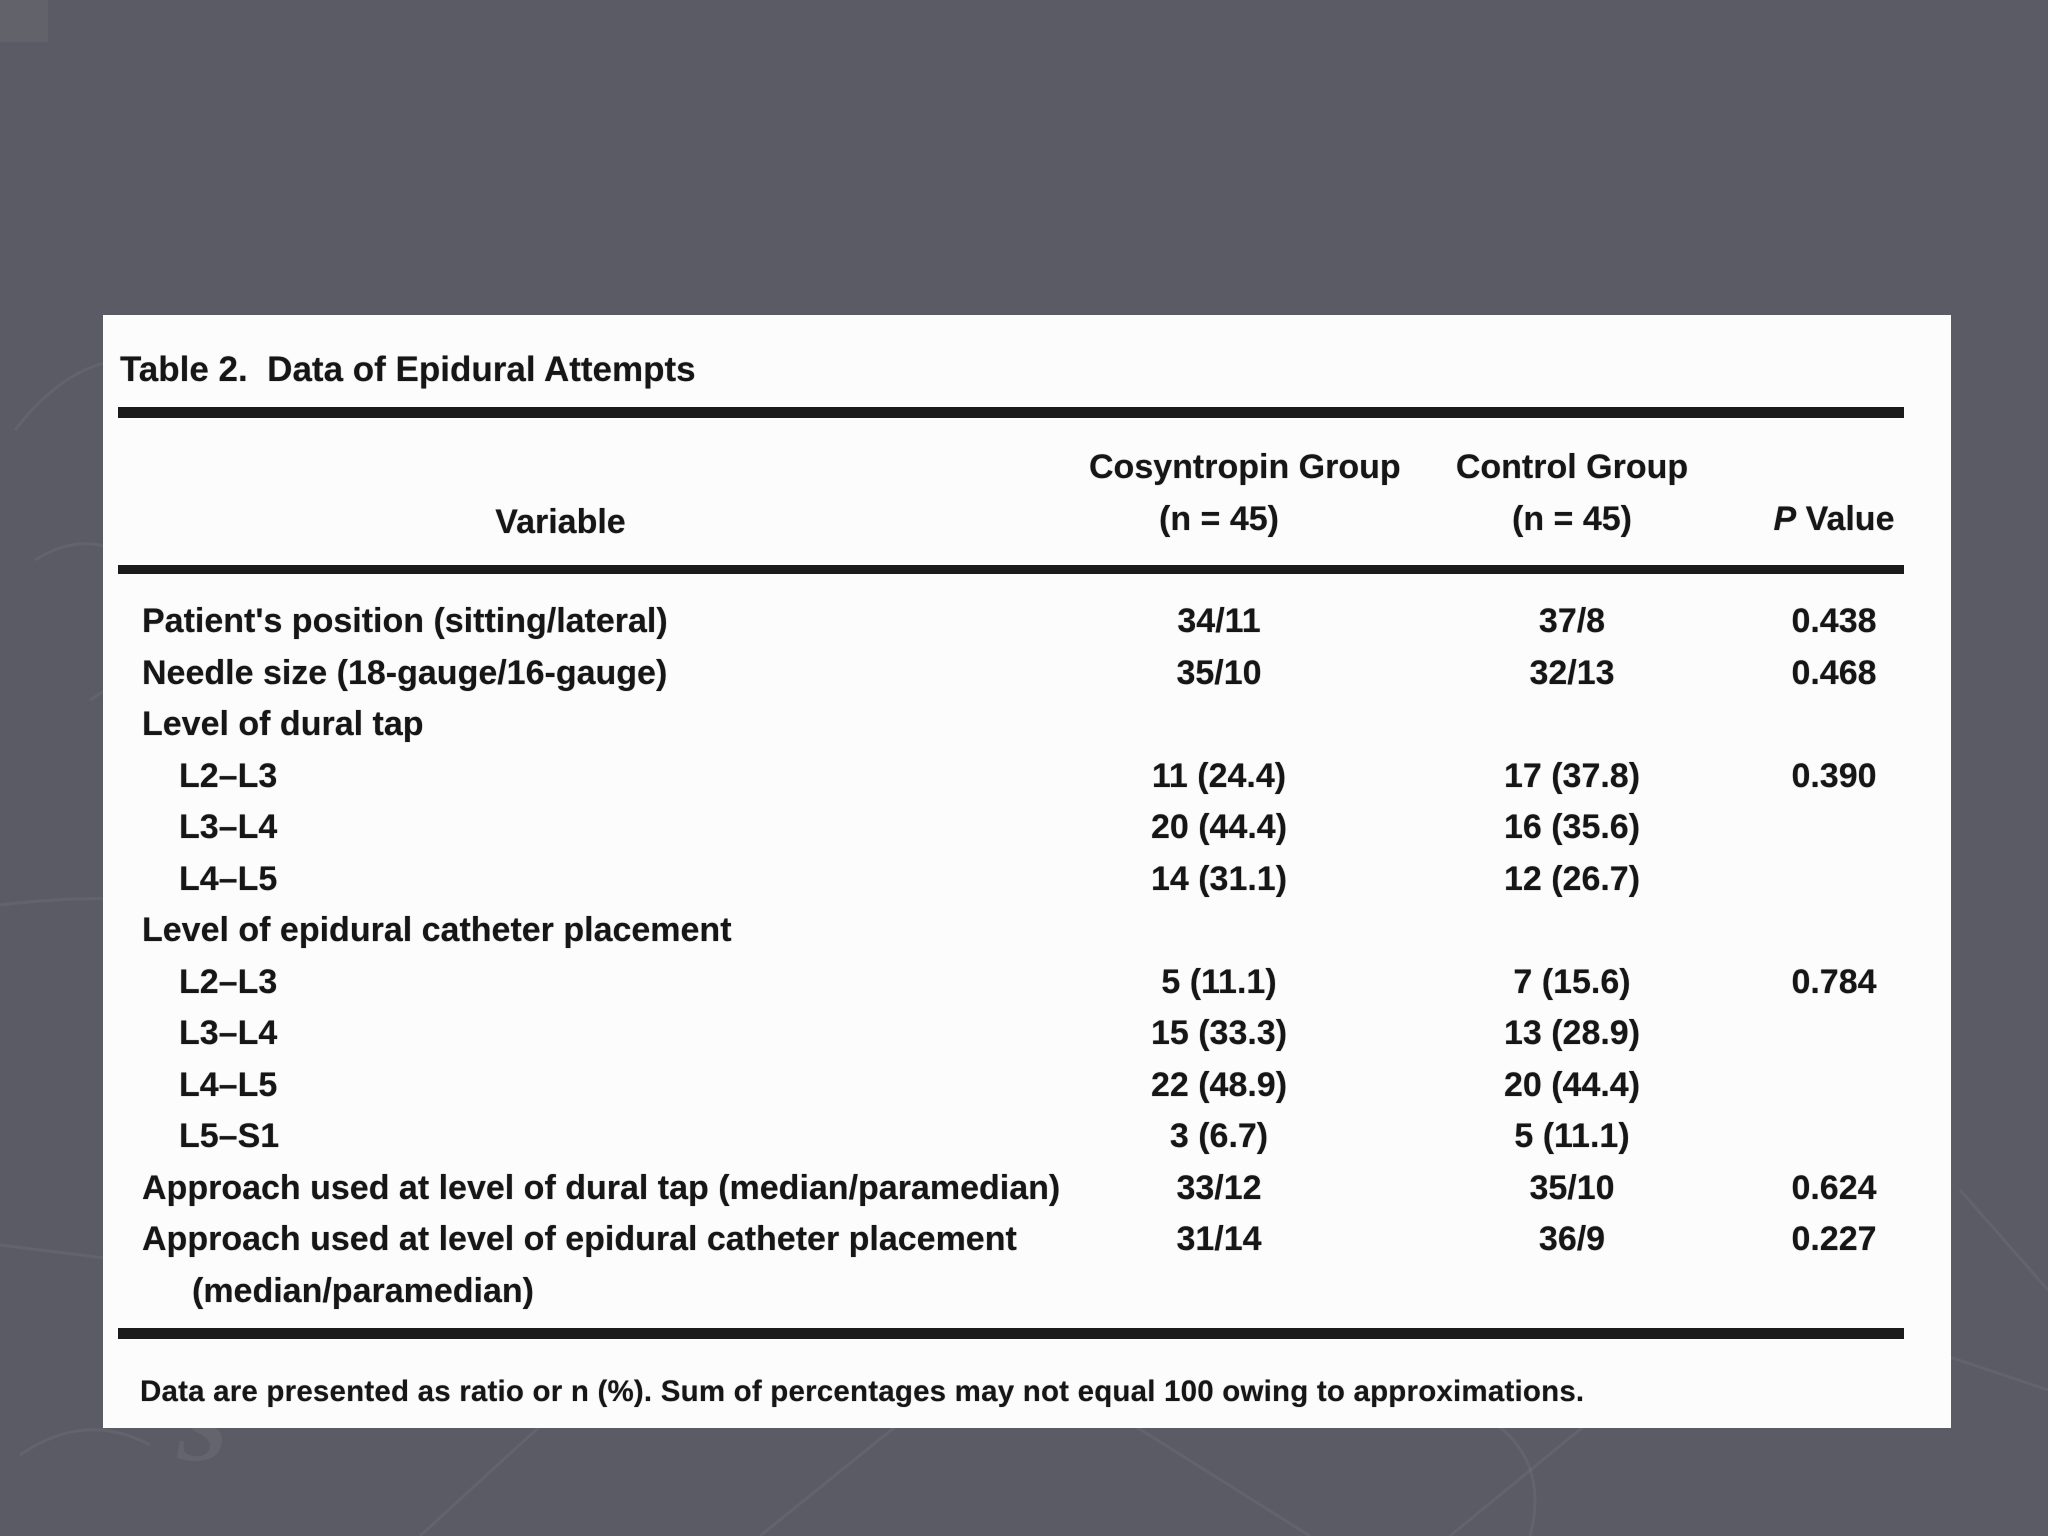 This screenshot has height=1536, width=2048. What do you see at coordinates (1785, 519) in the screenshot?
I see `p-value-italic-p: P` at bounding box center [1785, 519].